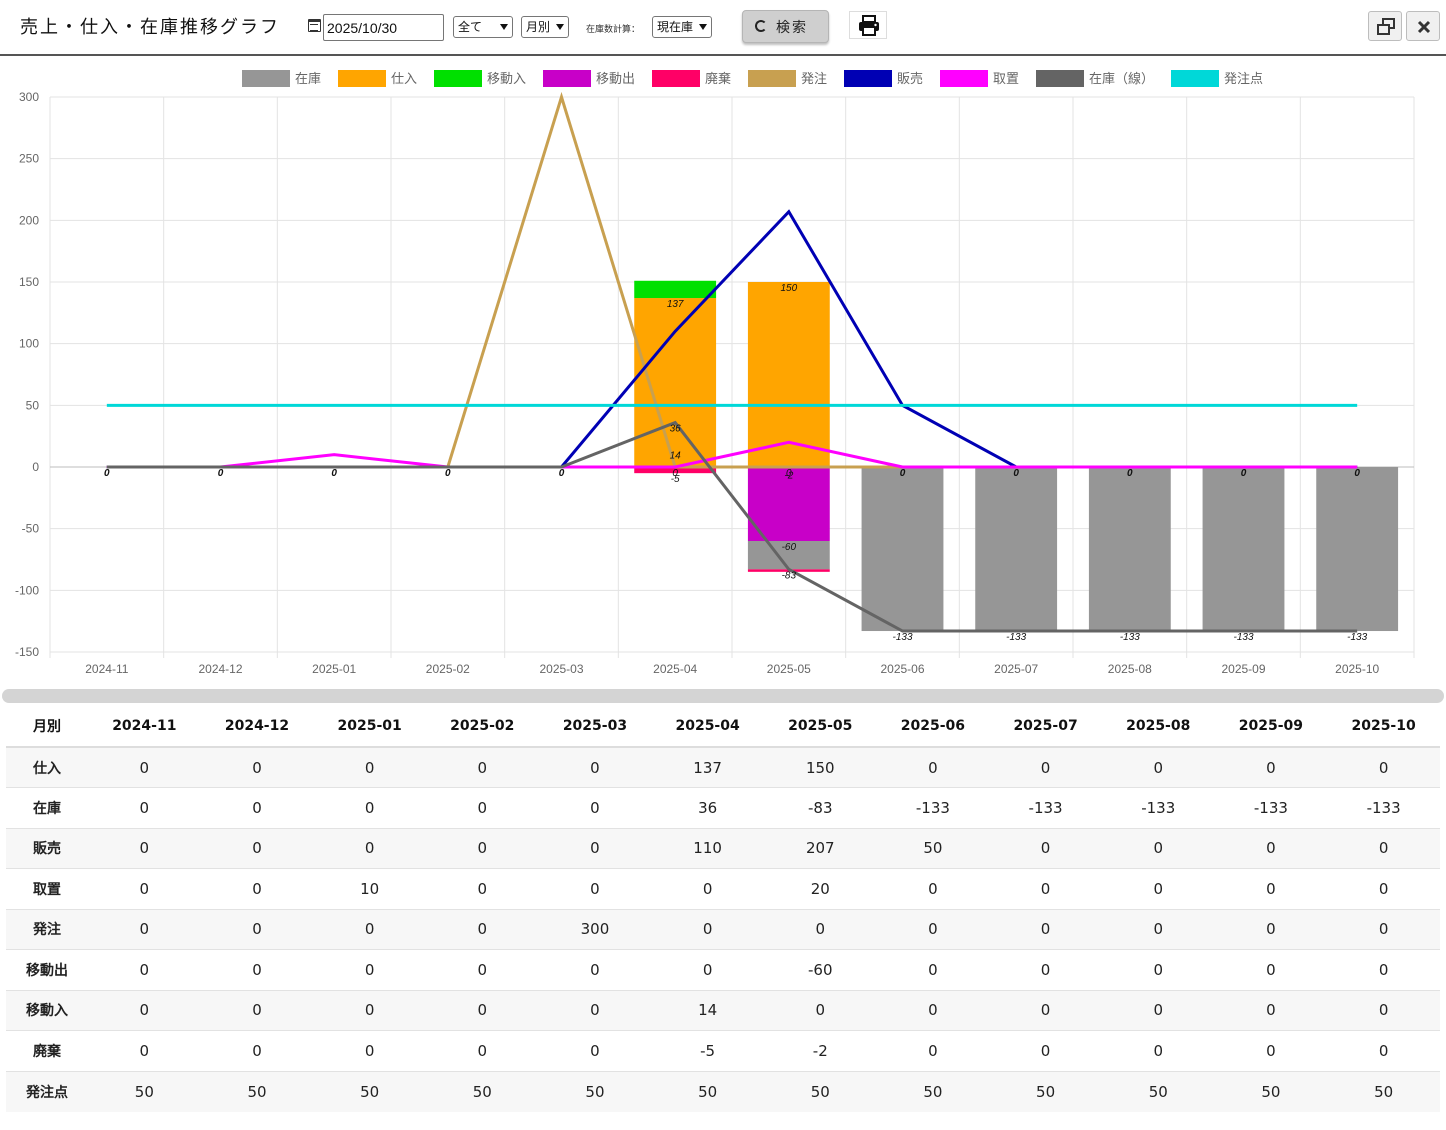 The height and width of the screenshot is (1130, 1446). What do you see at coordinates (910, 79) in the screenshot?
I see `legend-label: 販売` at bounding box center [910, 79].